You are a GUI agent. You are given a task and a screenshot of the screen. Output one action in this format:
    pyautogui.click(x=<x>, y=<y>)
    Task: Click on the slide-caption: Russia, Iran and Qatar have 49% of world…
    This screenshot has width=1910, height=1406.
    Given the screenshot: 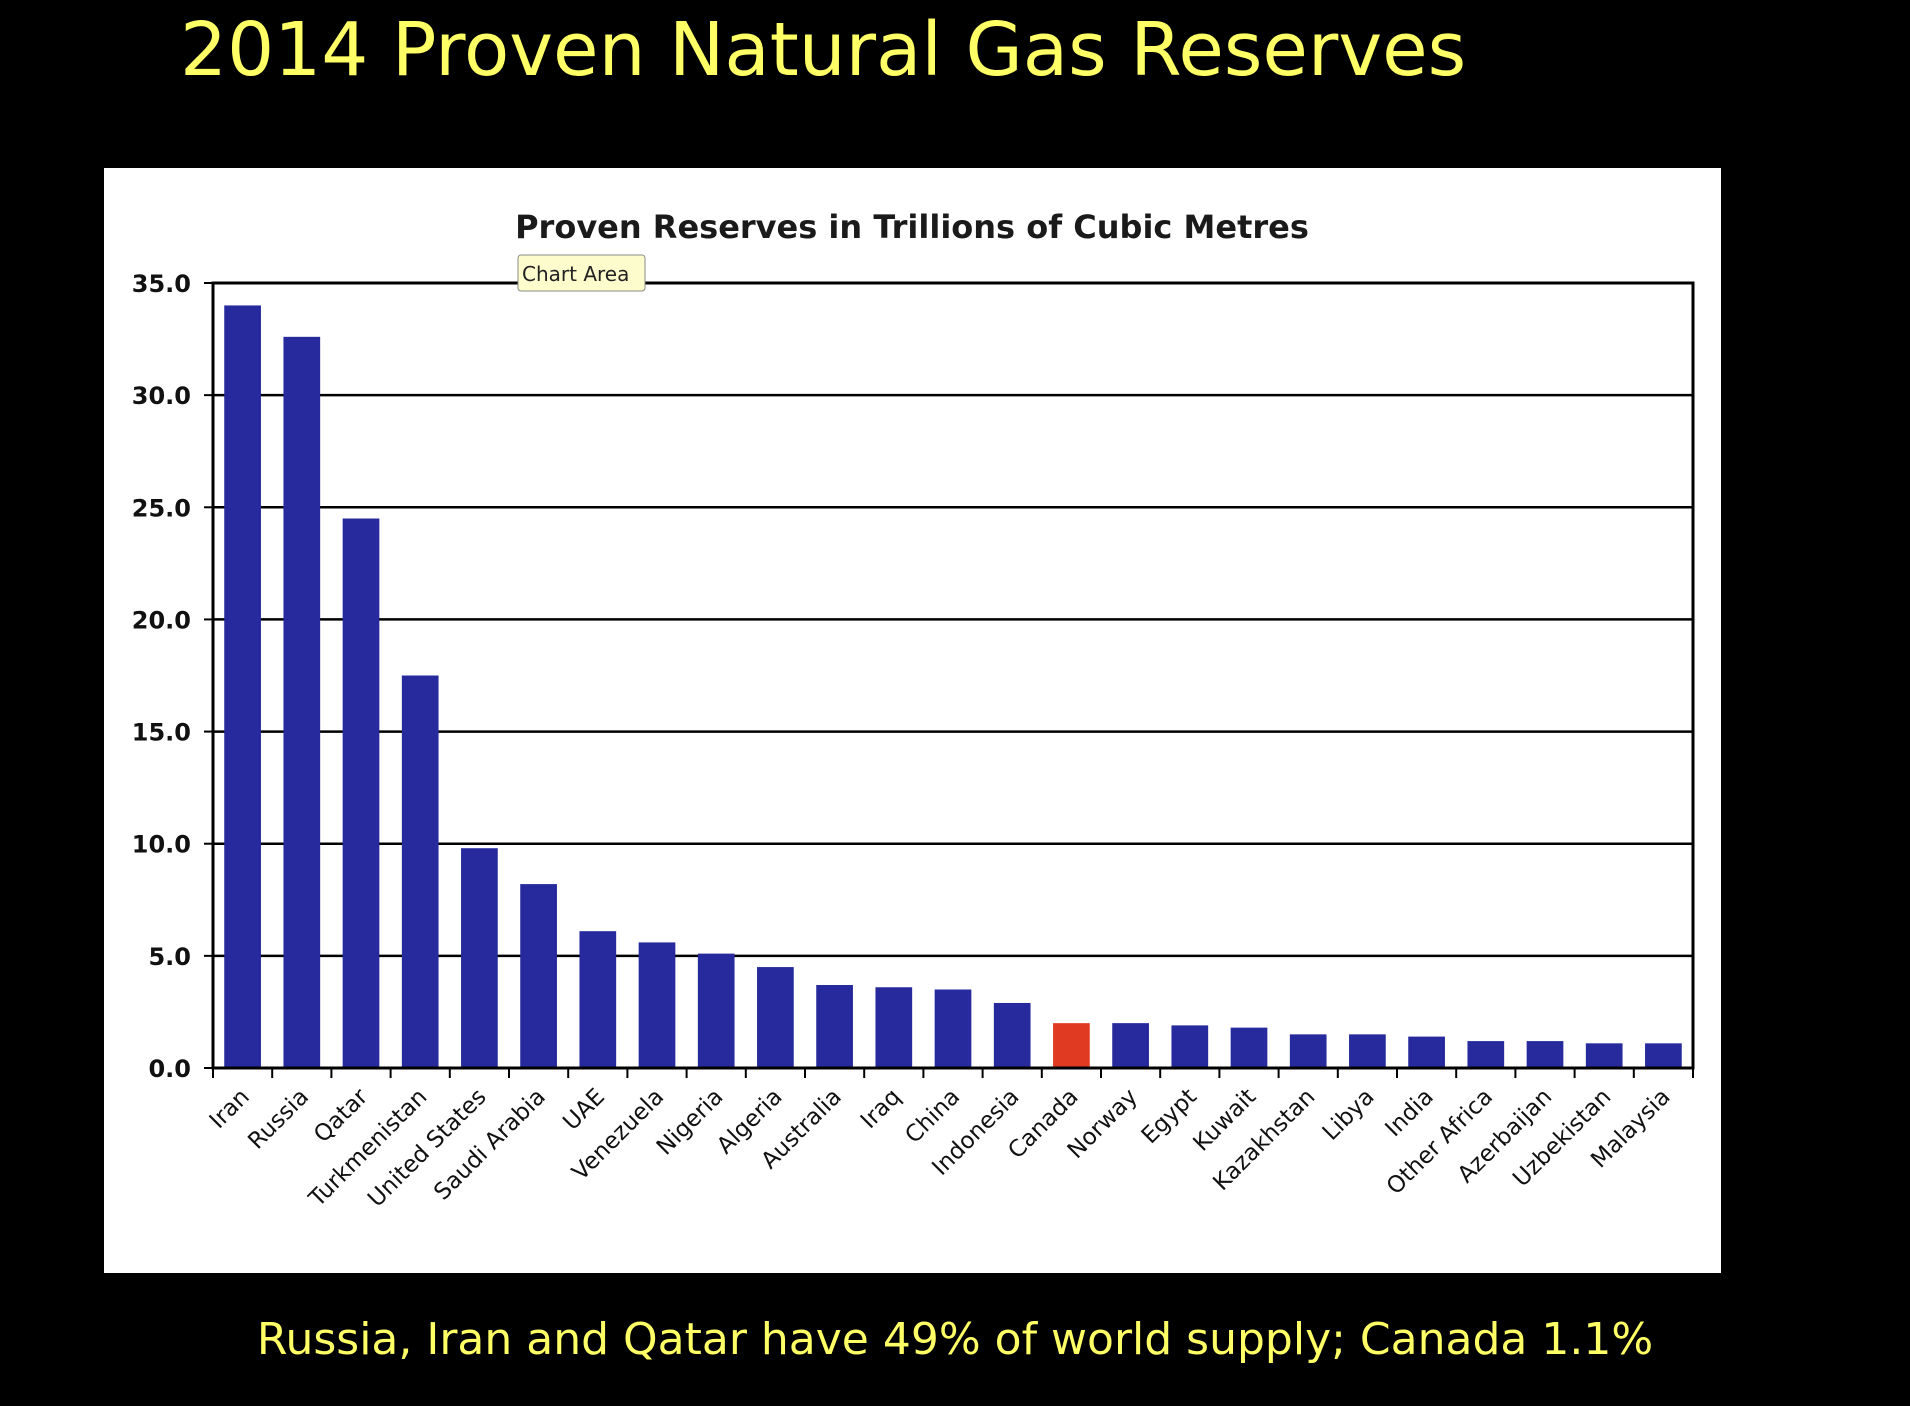 What is the action you would take?
    pyautogui.click(x=955, y=1339)
    